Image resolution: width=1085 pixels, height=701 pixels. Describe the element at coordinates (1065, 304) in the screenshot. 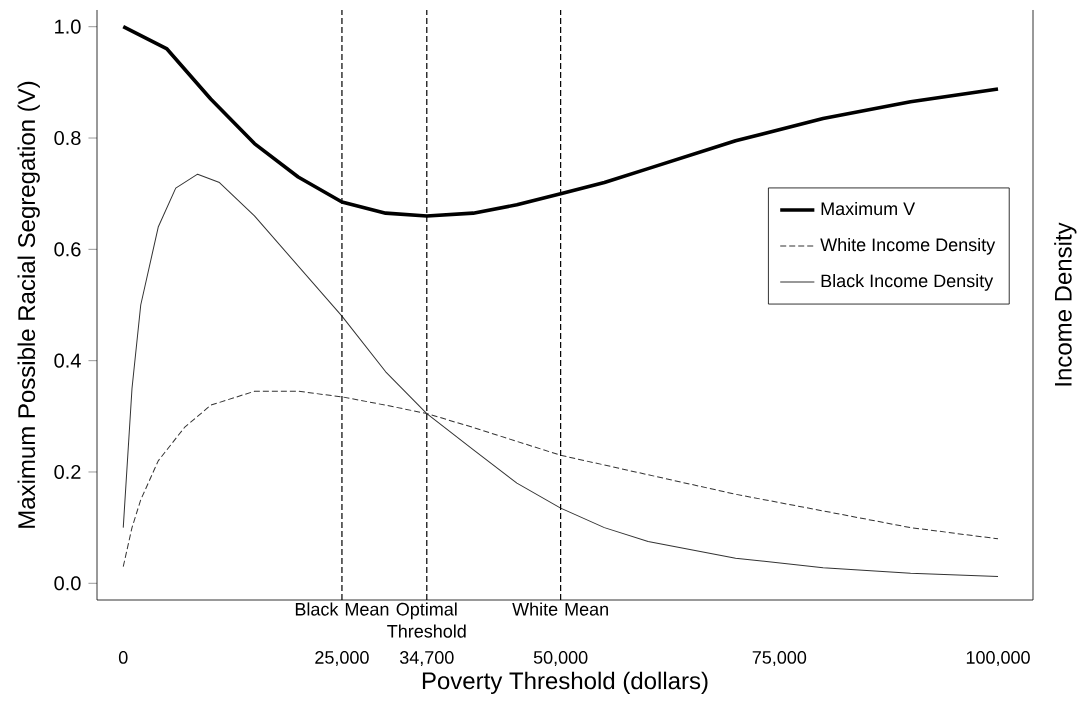

I see `y2-axis-title: Income Density` at that location.